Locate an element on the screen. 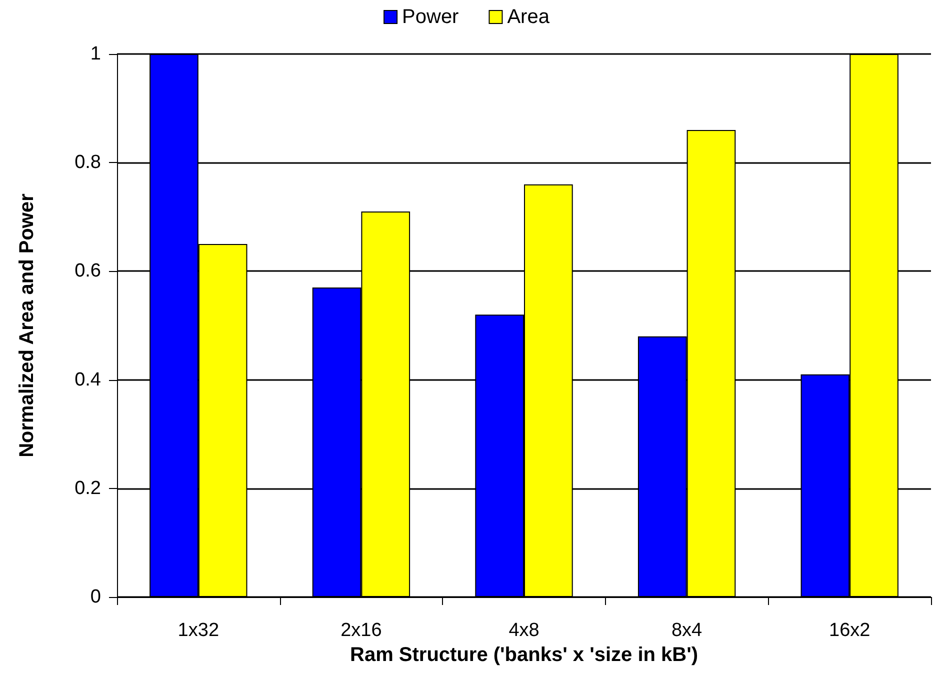 The image size is (933, 686). x-axis-title: Ram Structure ('banks' x 'size in kB') is located at coordinates (524, 655).